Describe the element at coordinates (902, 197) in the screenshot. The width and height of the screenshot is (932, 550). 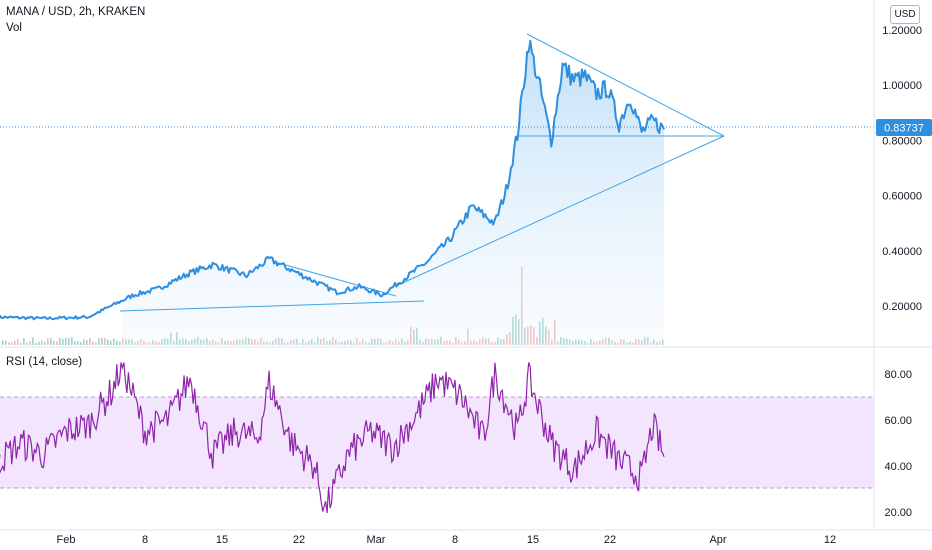
I see `price-tick-label: 0.60000` at that location.